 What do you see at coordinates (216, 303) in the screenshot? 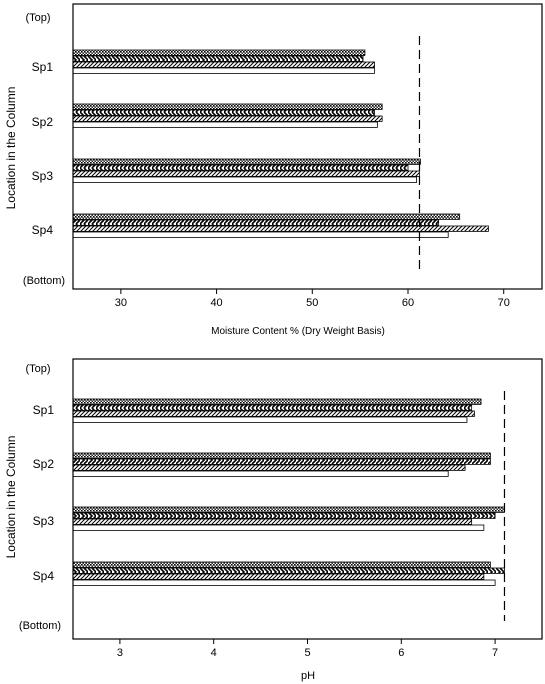
I see `moisture-chart-tick-label: 40` at bounding box center [216, 303].